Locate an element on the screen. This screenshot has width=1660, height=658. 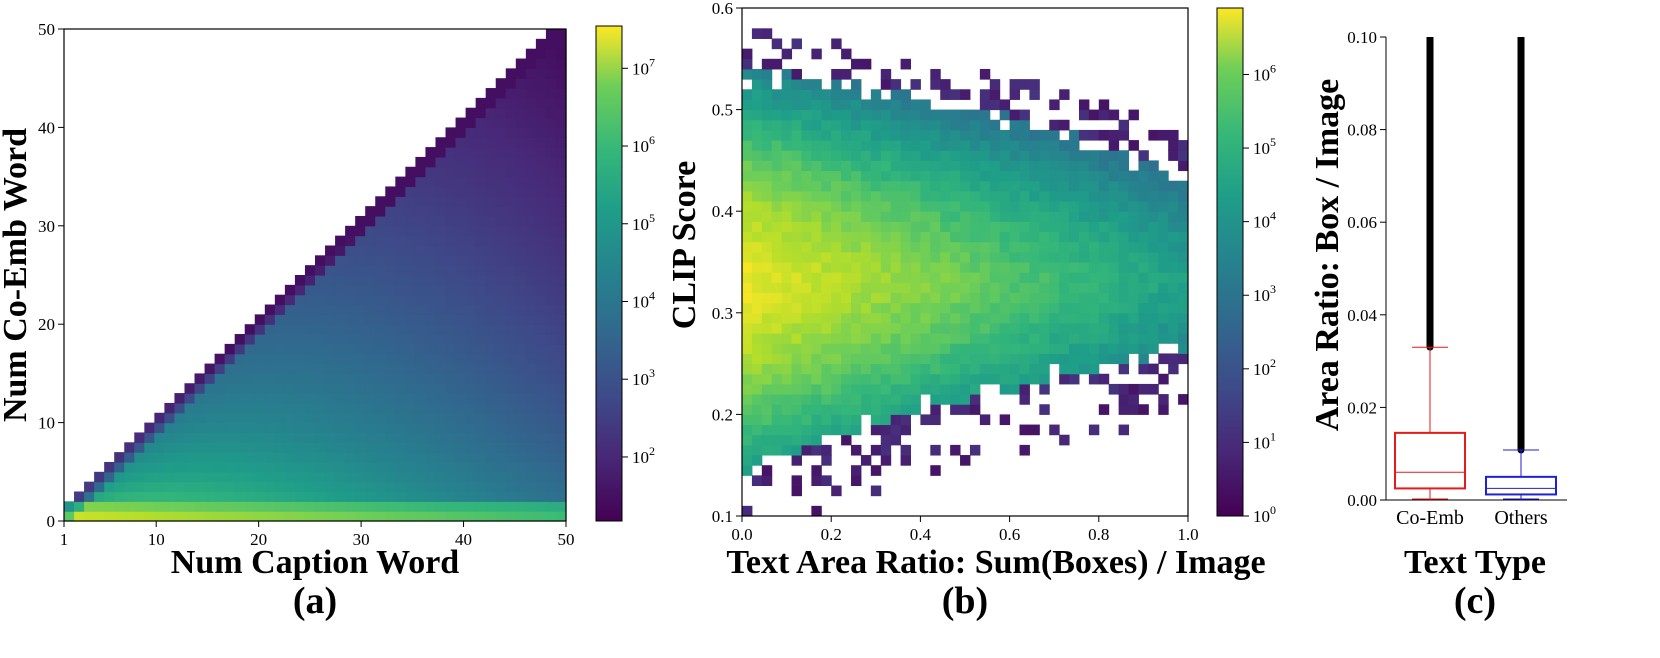
panel-b-label: (b) is located at coordinates (965, 601).